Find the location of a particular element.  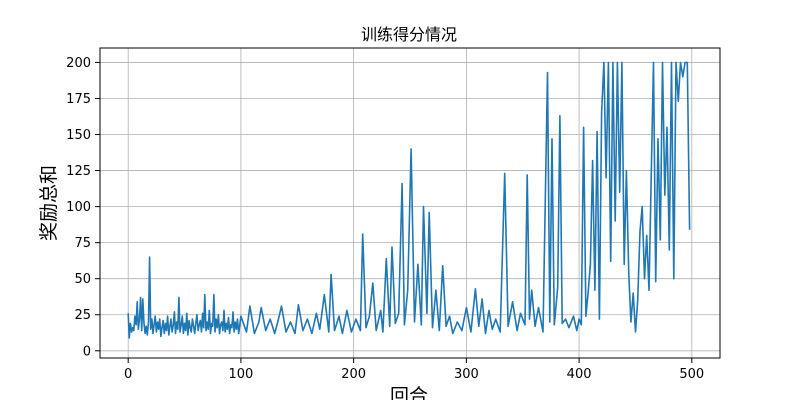

y-axis-label: 奖励总和 is located at coordinates (49, 203).